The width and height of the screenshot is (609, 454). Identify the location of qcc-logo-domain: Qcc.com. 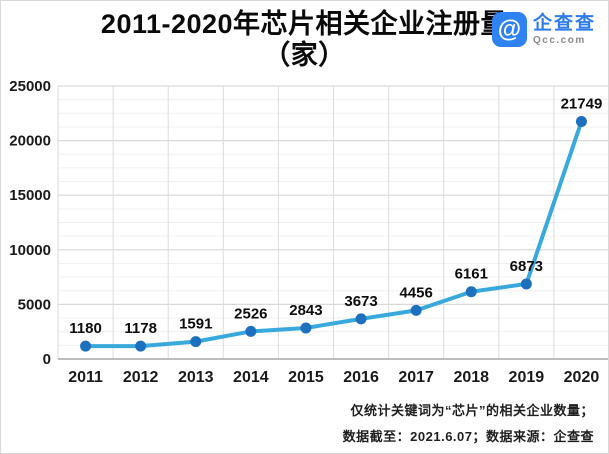
(559, 40).